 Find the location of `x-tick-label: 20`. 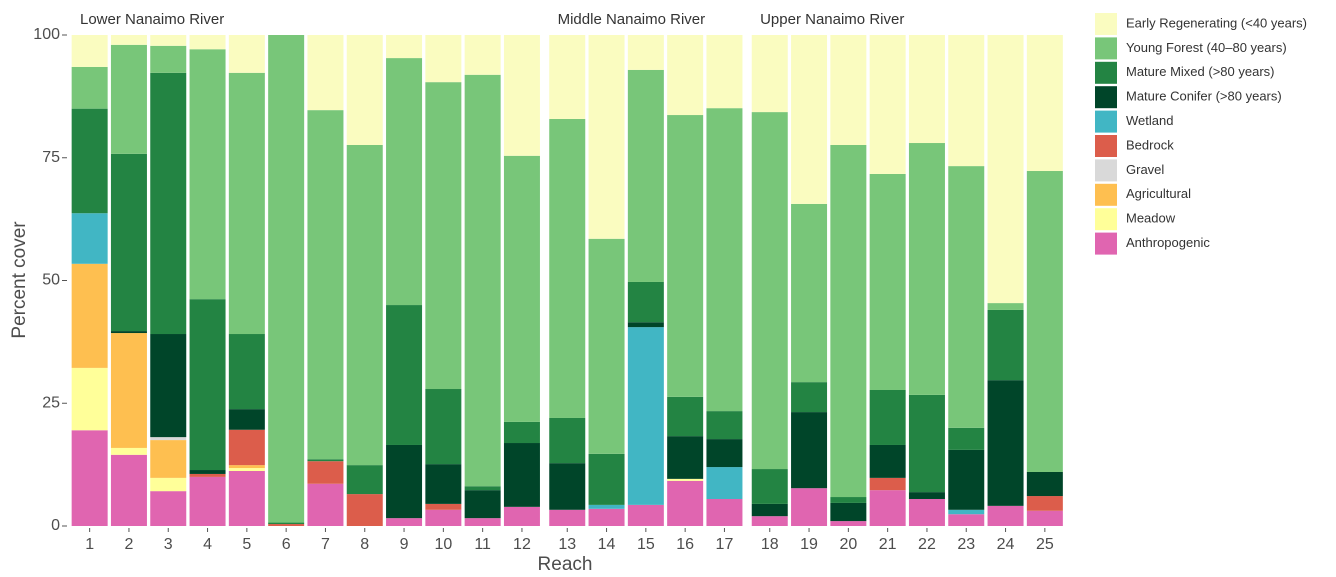

x-tick-label: 20 is located at coordinates (848, 544).